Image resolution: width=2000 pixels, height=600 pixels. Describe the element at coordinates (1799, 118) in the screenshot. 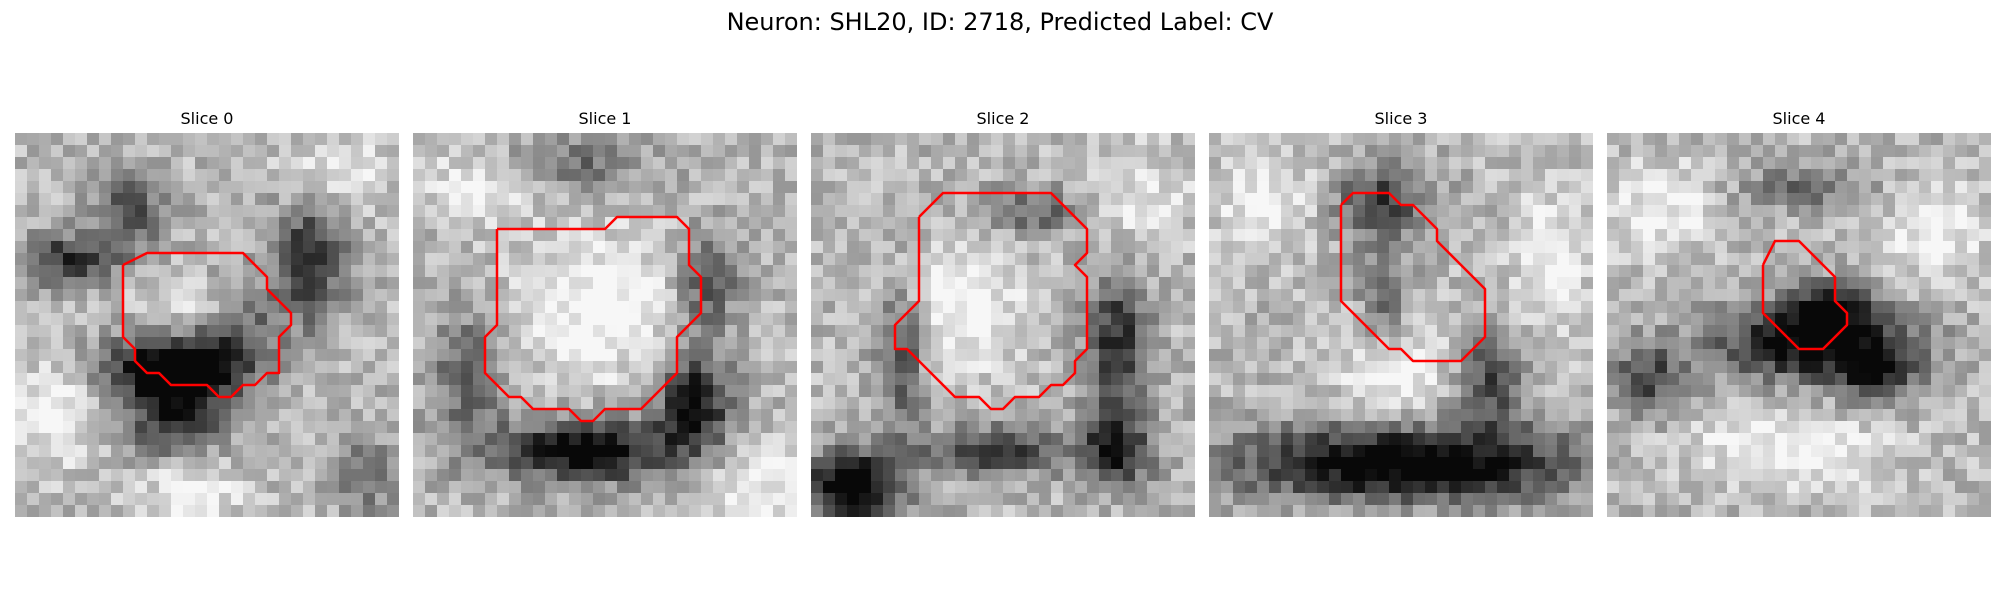

I see `slice-title: Slice 4` at that location.